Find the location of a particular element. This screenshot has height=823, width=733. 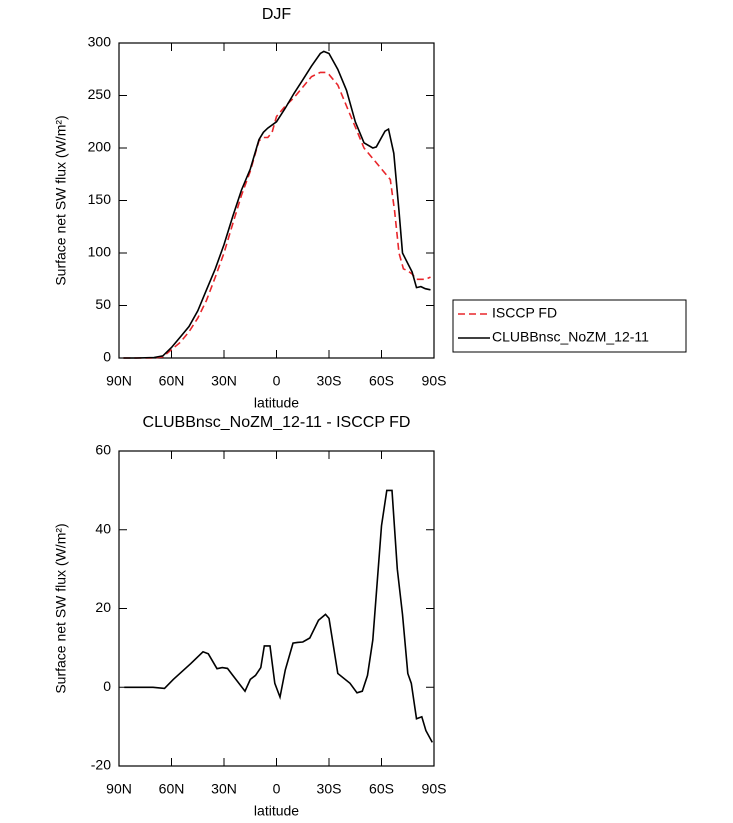

y-tick-label: 100 is located at coordinates (100, 252).